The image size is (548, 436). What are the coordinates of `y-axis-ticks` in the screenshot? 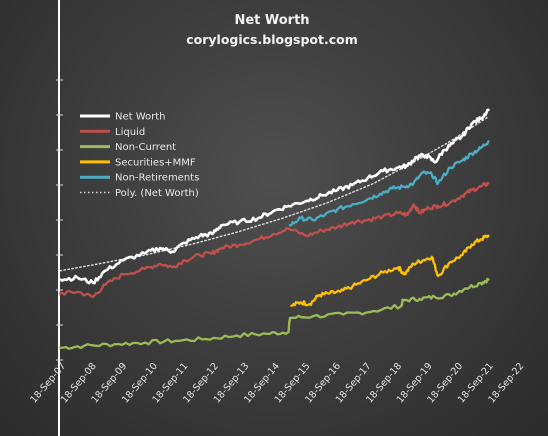 It's located at (59, 220).